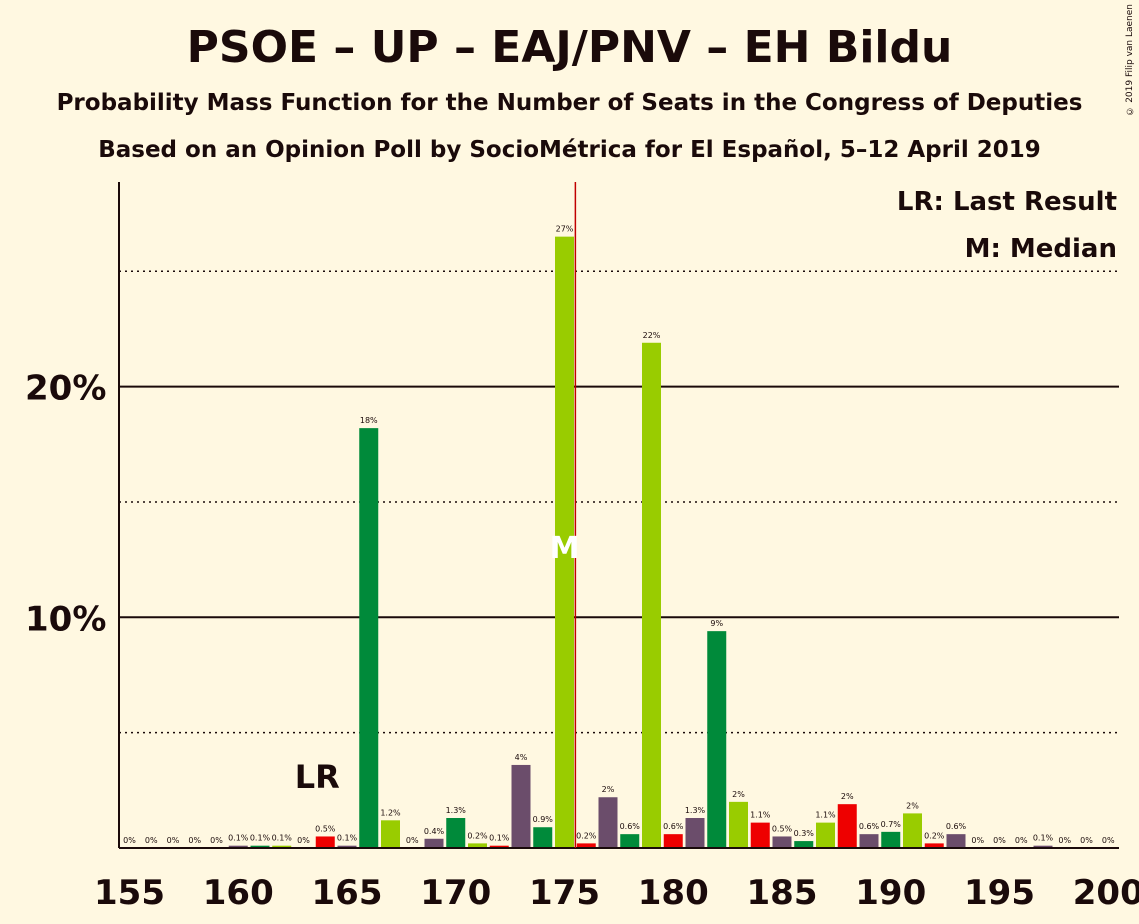 The height and width of the screenshot is (924, 1139). What do you see at coordinates (347, 893) in the screenshot?
I see `x-tick-label: 165` at bounding box center [347, 893].